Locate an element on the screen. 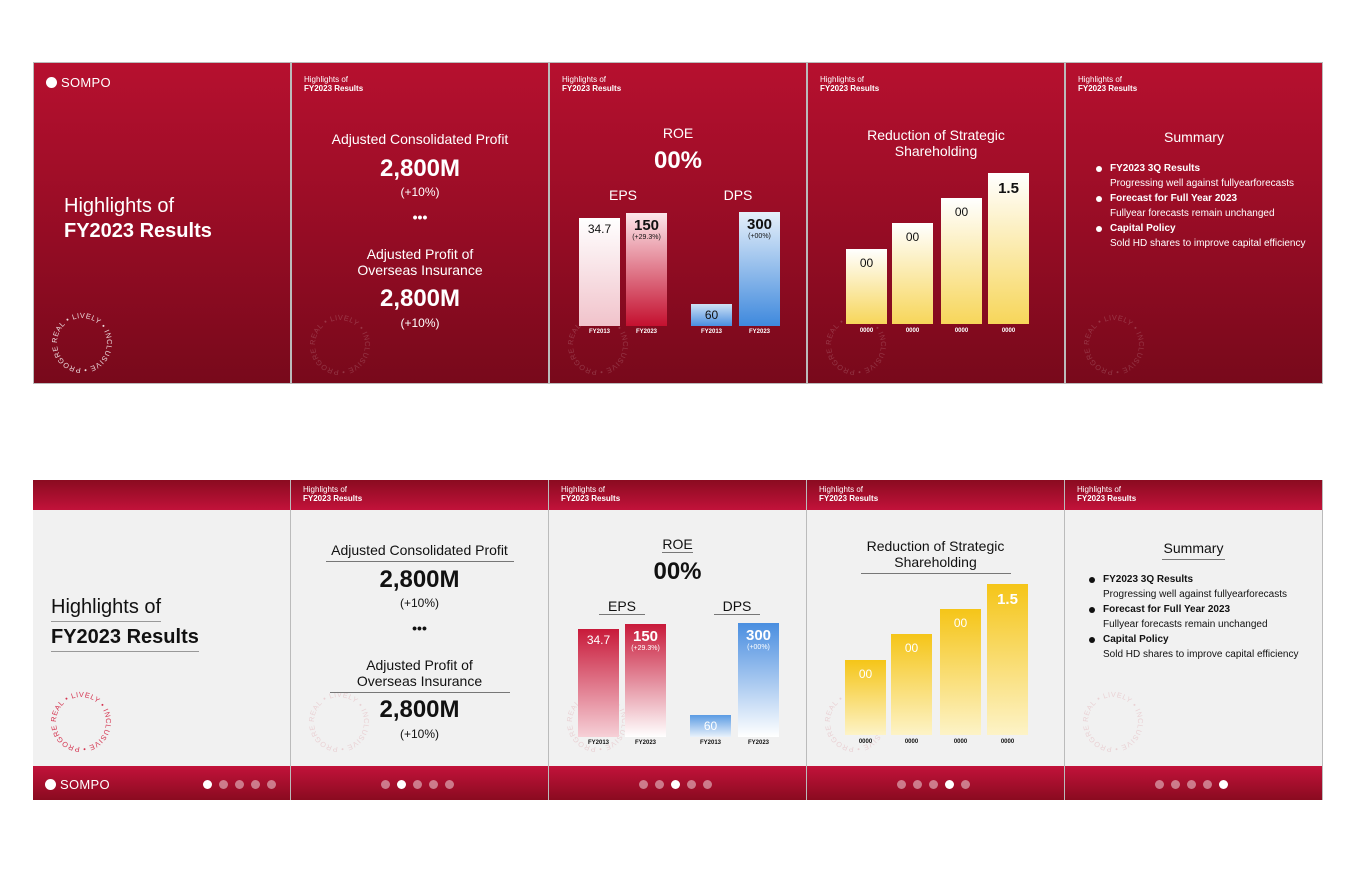 This screenshot has width=1365, height=891. slide-title: Highlights of is located at coordinates (119, 206).